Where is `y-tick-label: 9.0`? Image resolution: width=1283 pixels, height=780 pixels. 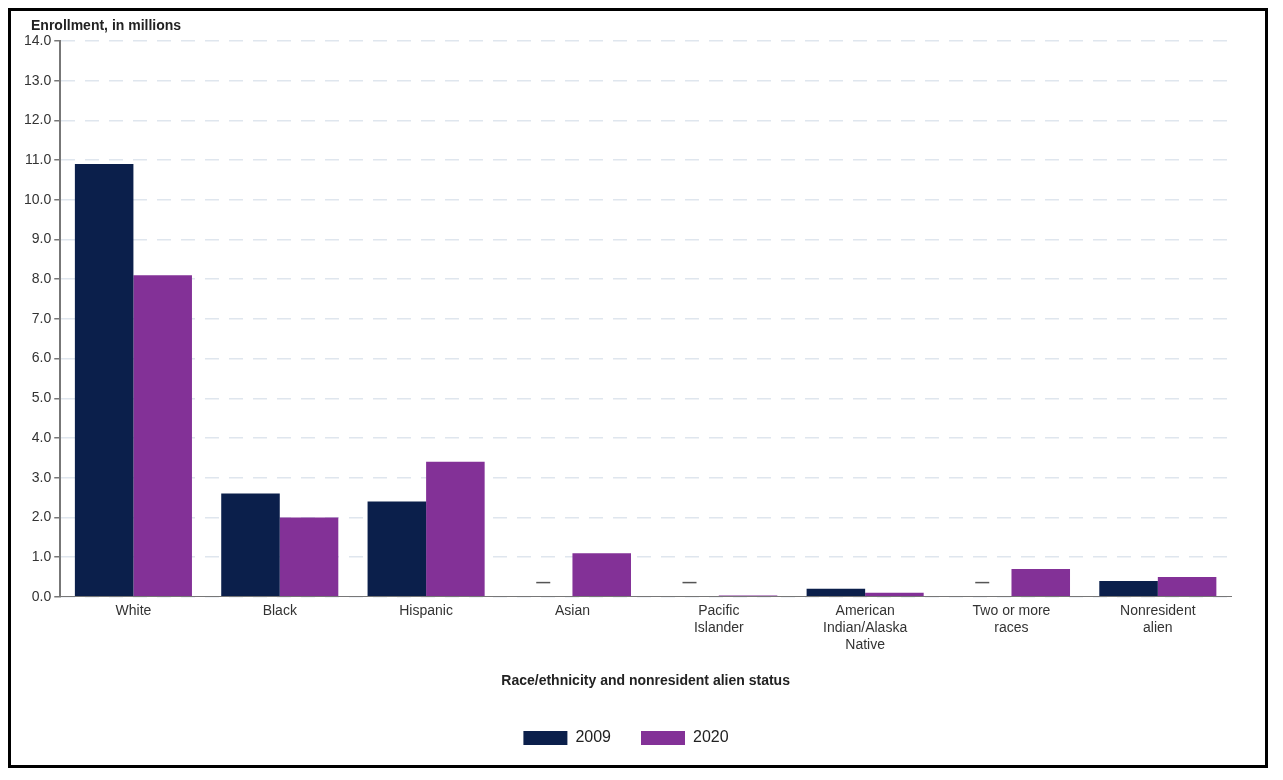 y-tick-label: 9.0 is located at coordinates (41, 238).